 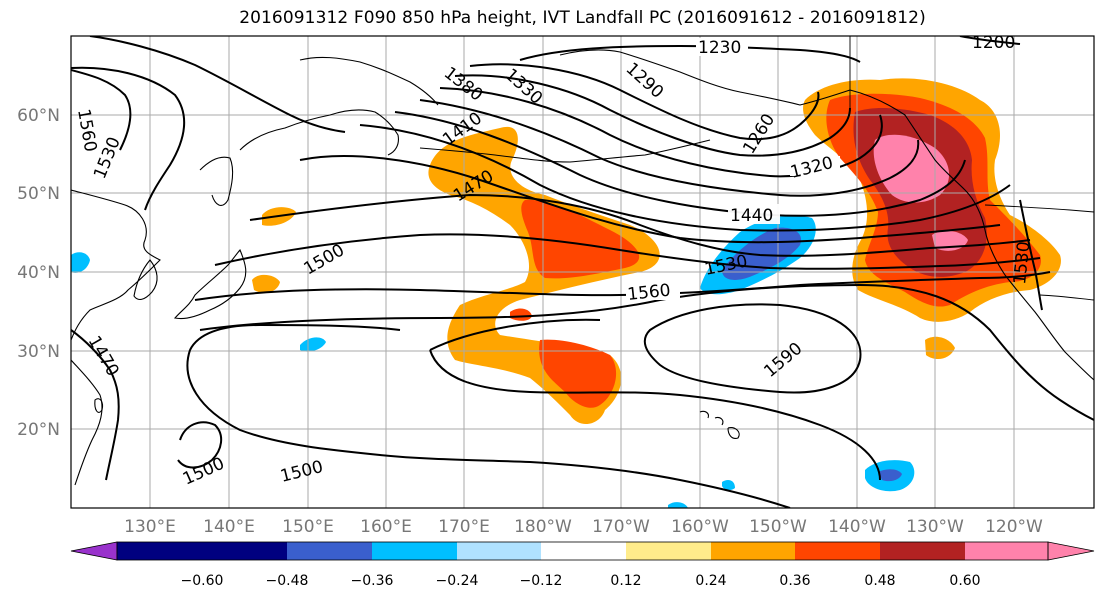 I want to click on anomaly-region-northeast-pacific-60a, so click(x=911, y=168).